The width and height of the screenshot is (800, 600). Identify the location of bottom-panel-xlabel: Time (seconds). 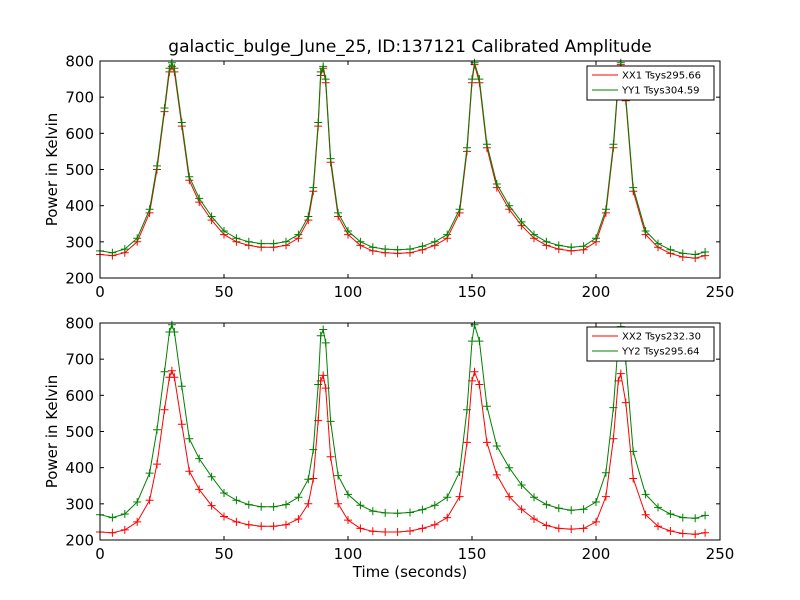
(410, 572).